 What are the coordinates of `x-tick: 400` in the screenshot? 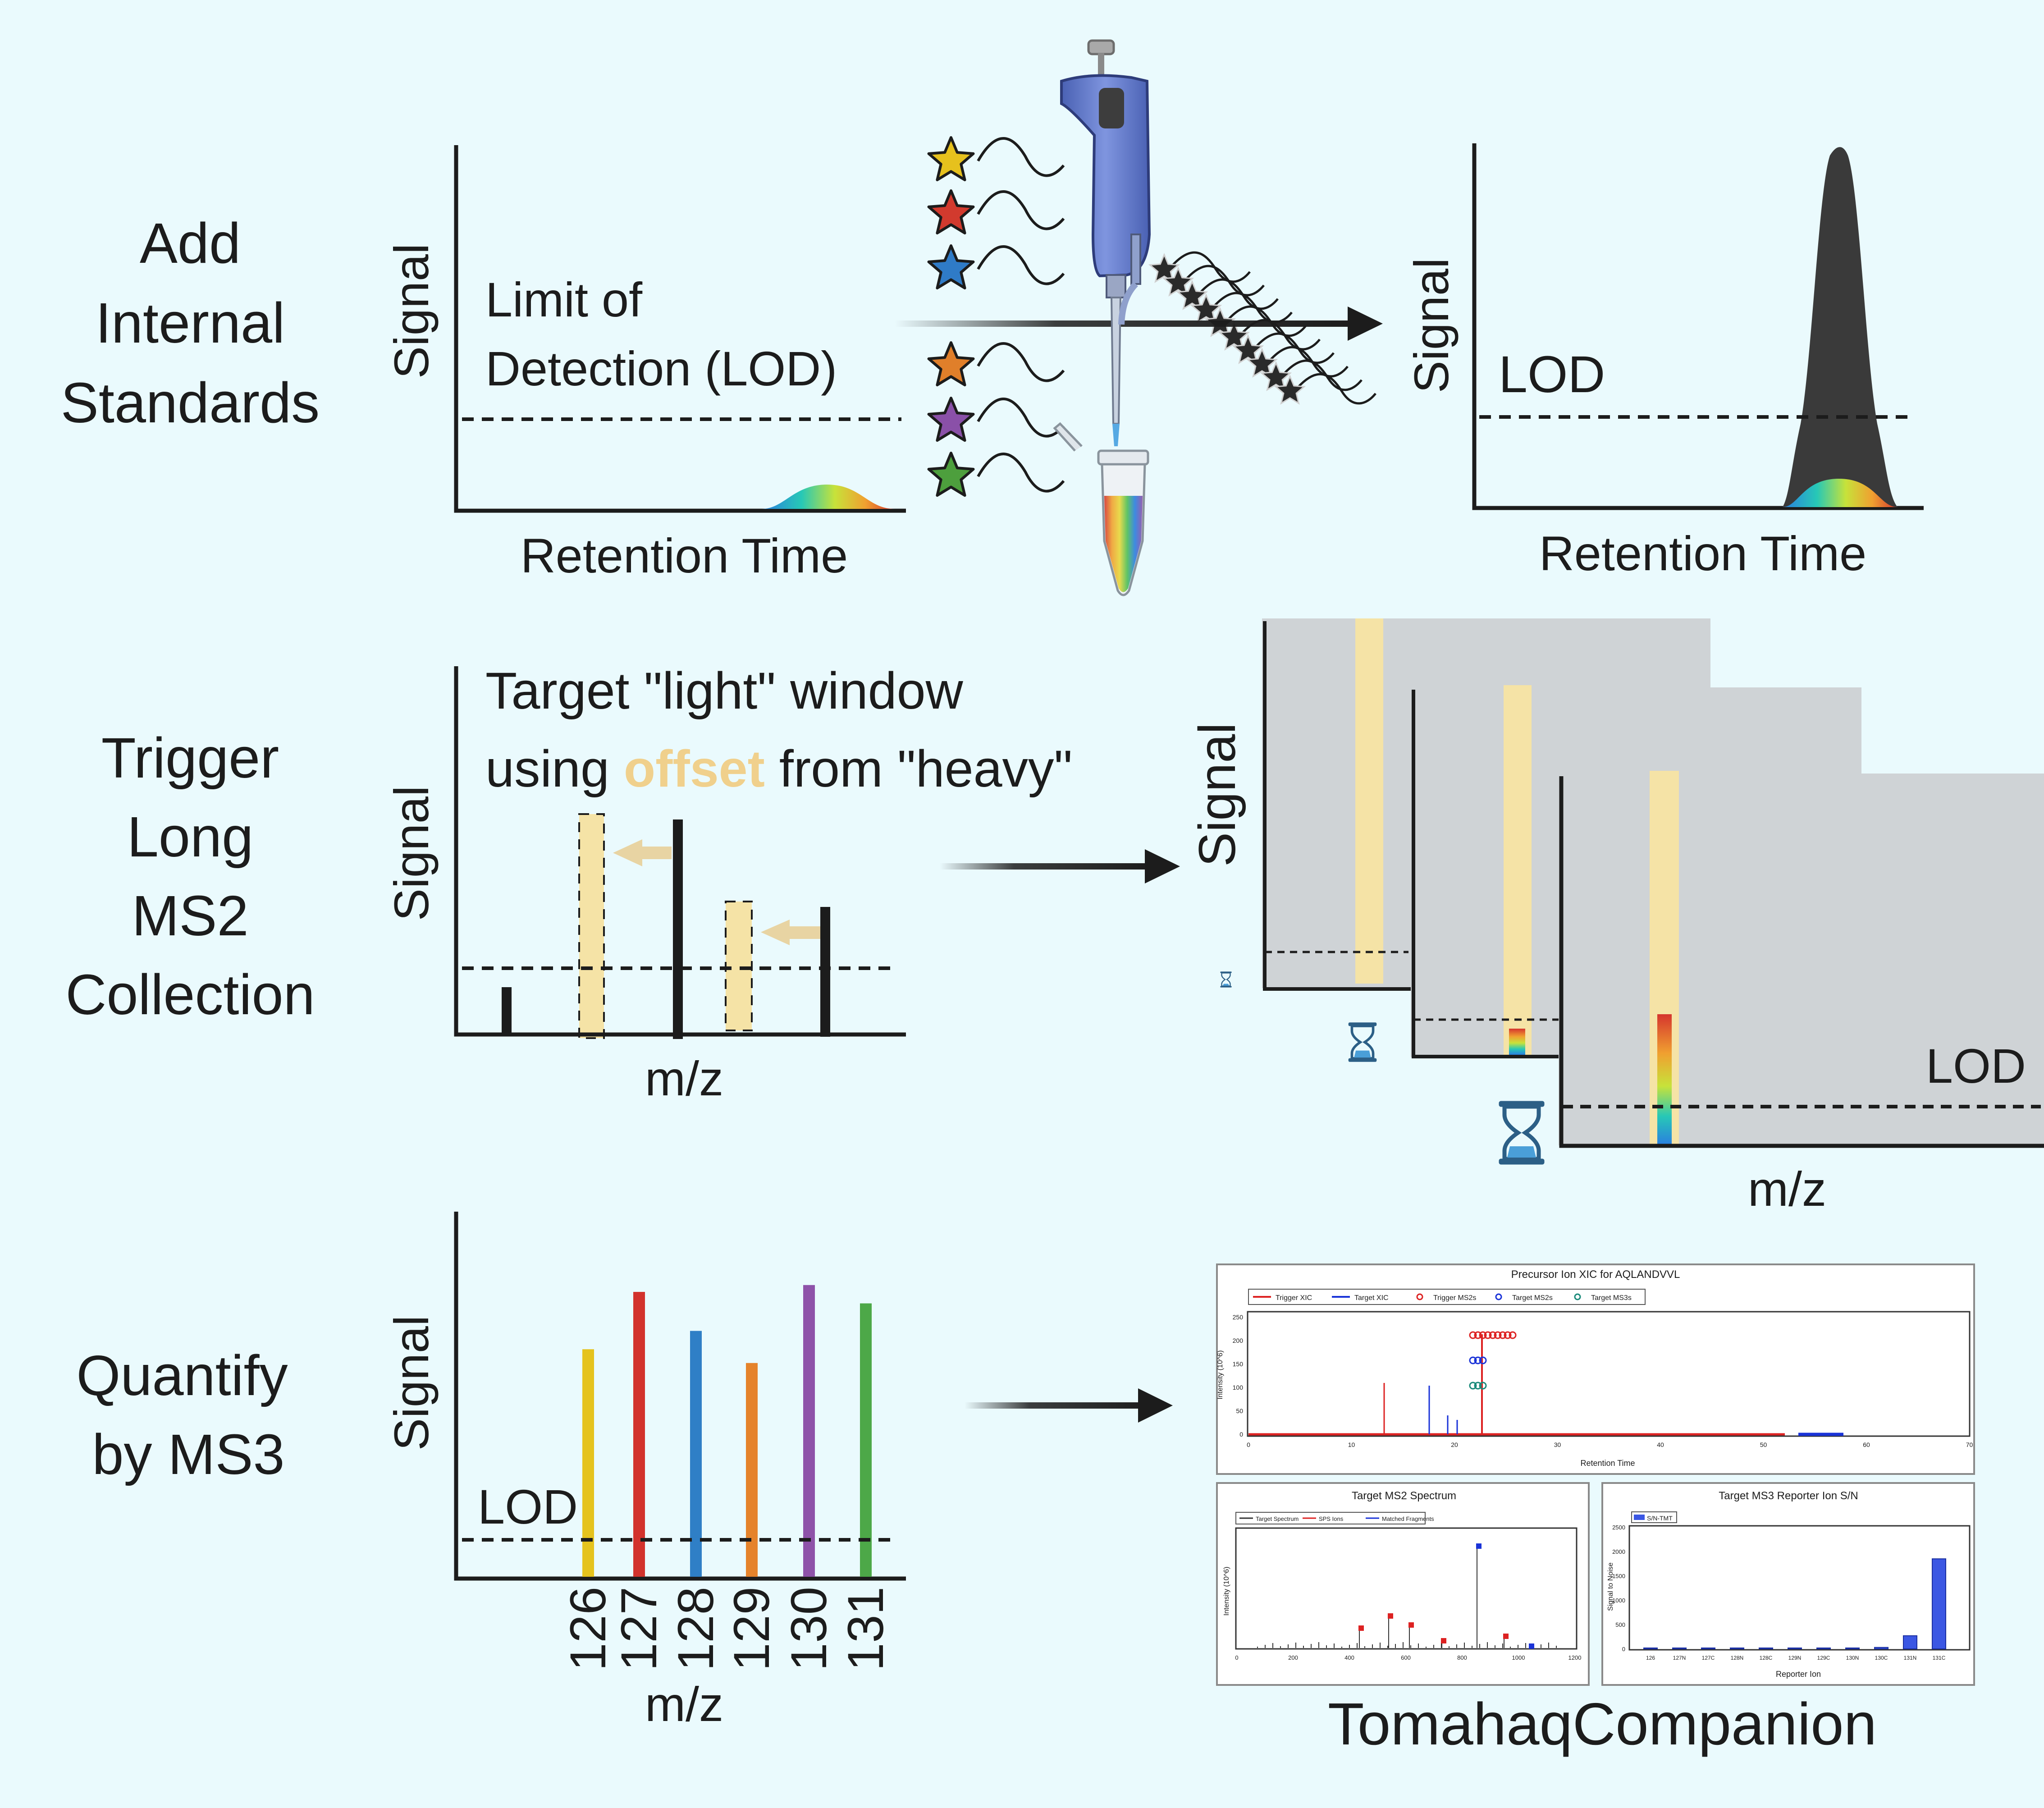 It's located at (1349, 1657).